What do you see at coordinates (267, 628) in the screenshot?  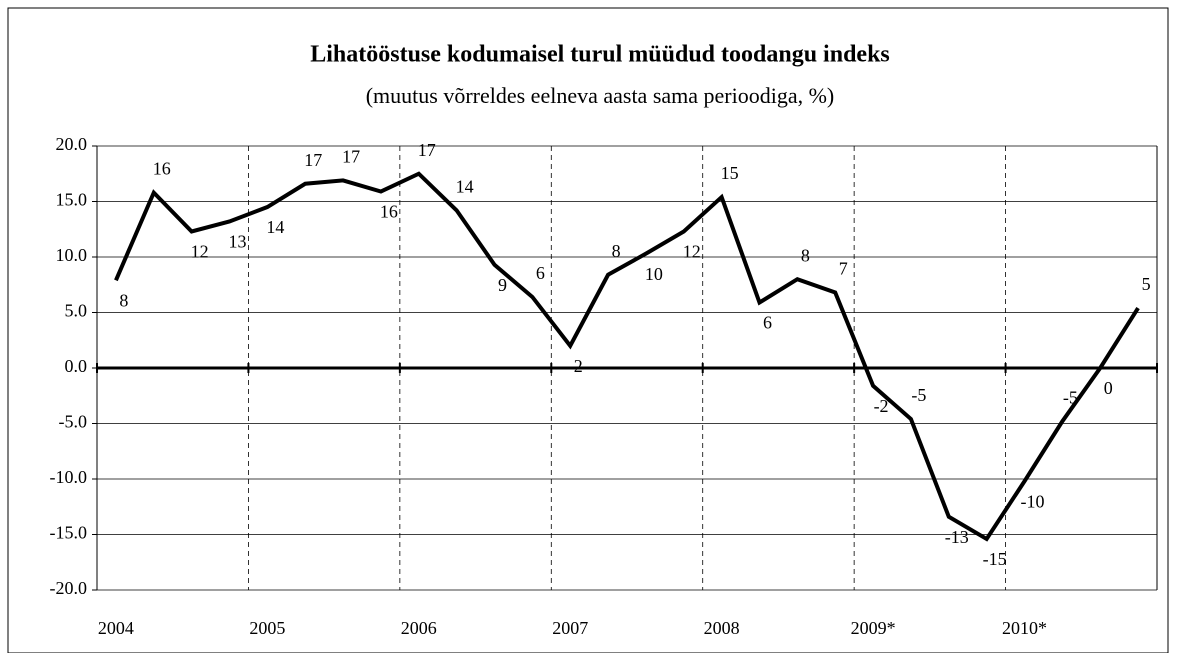 I see `x-tick-label: 2005` at bounding box center [267, 628].